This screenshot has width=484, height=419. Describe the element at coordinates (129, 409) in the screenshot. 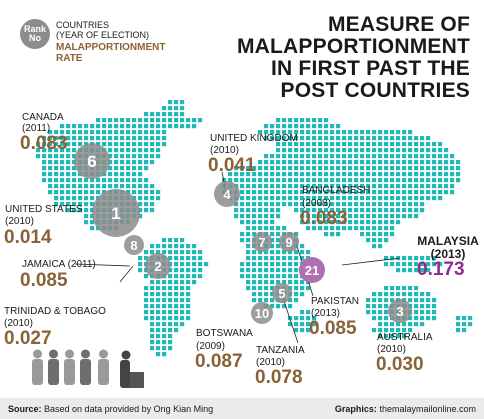

I see `source-text: Based on data provided by Ong Kian Ming` at that location.